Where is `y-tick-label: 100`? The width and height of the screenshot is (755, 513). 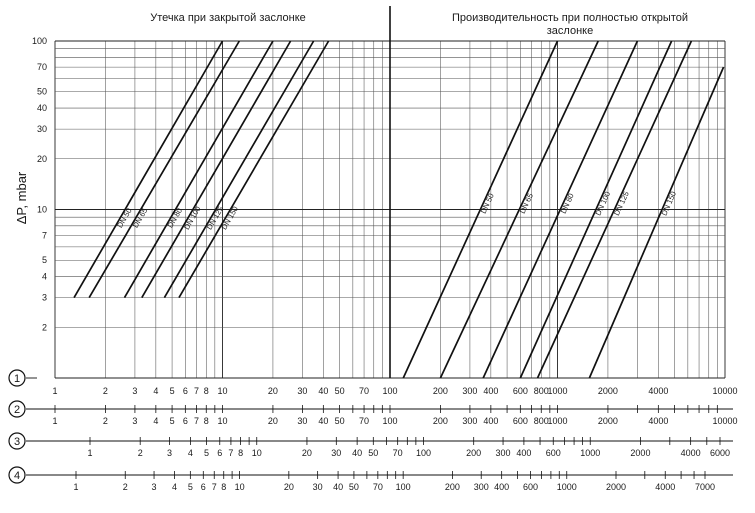
y-tick-label: 100 is located at coordinates (39, 41).